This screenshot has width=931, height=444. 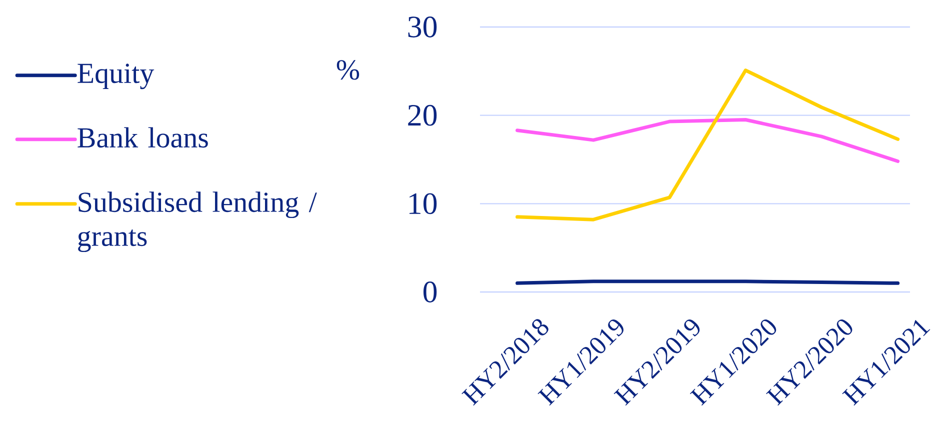 What do you see at coordinates (143, 137) in the screenshot?
I see `legend-label: Bank loans` at bounding box center [143, 137].